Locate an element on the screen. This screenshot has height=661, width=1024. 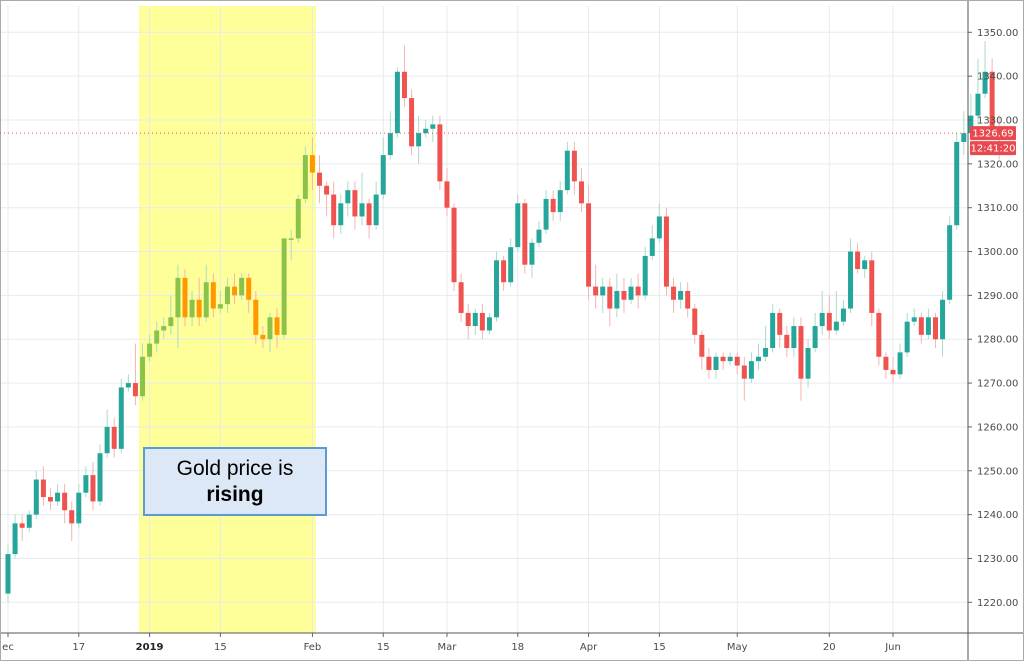
y-tick-label: 1350.00 is located at coordinates (997, 33).